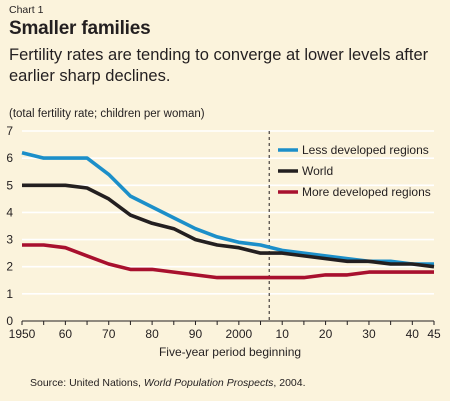 The image size is (450, 401). What do you see at coordinates (365, 150) in the screenshot?
I see `legend-label-0: Less developed regions` at bounding box center [365, 150].